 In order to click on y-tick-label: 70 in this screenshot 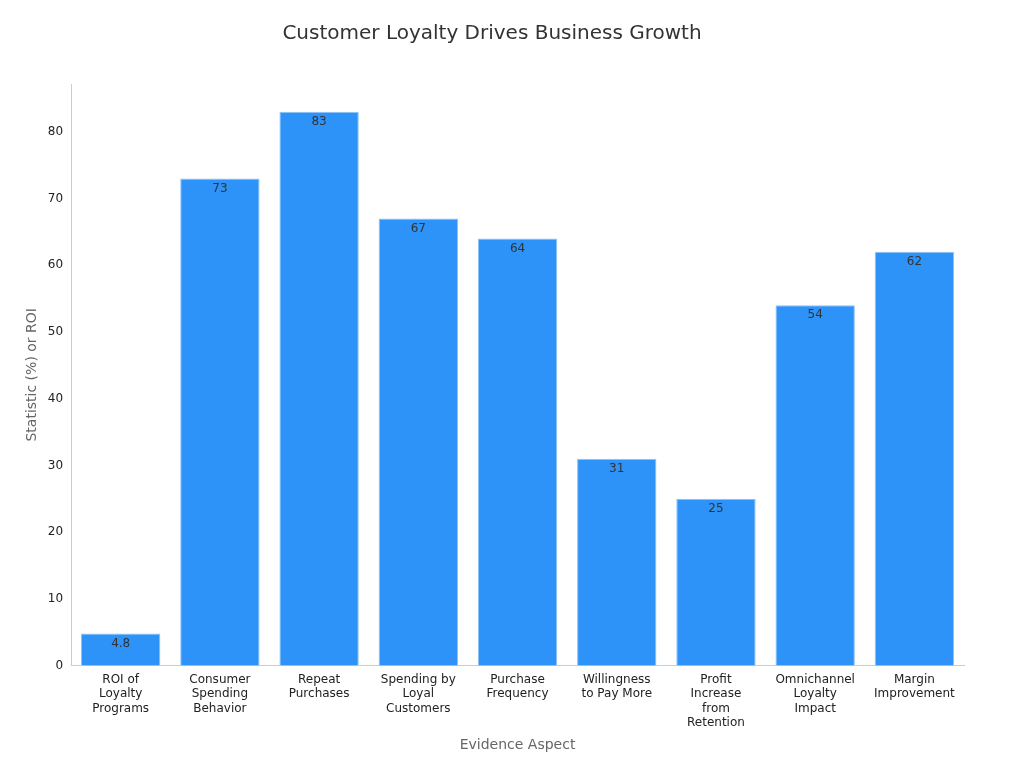, I will do `click(55, 197)`.